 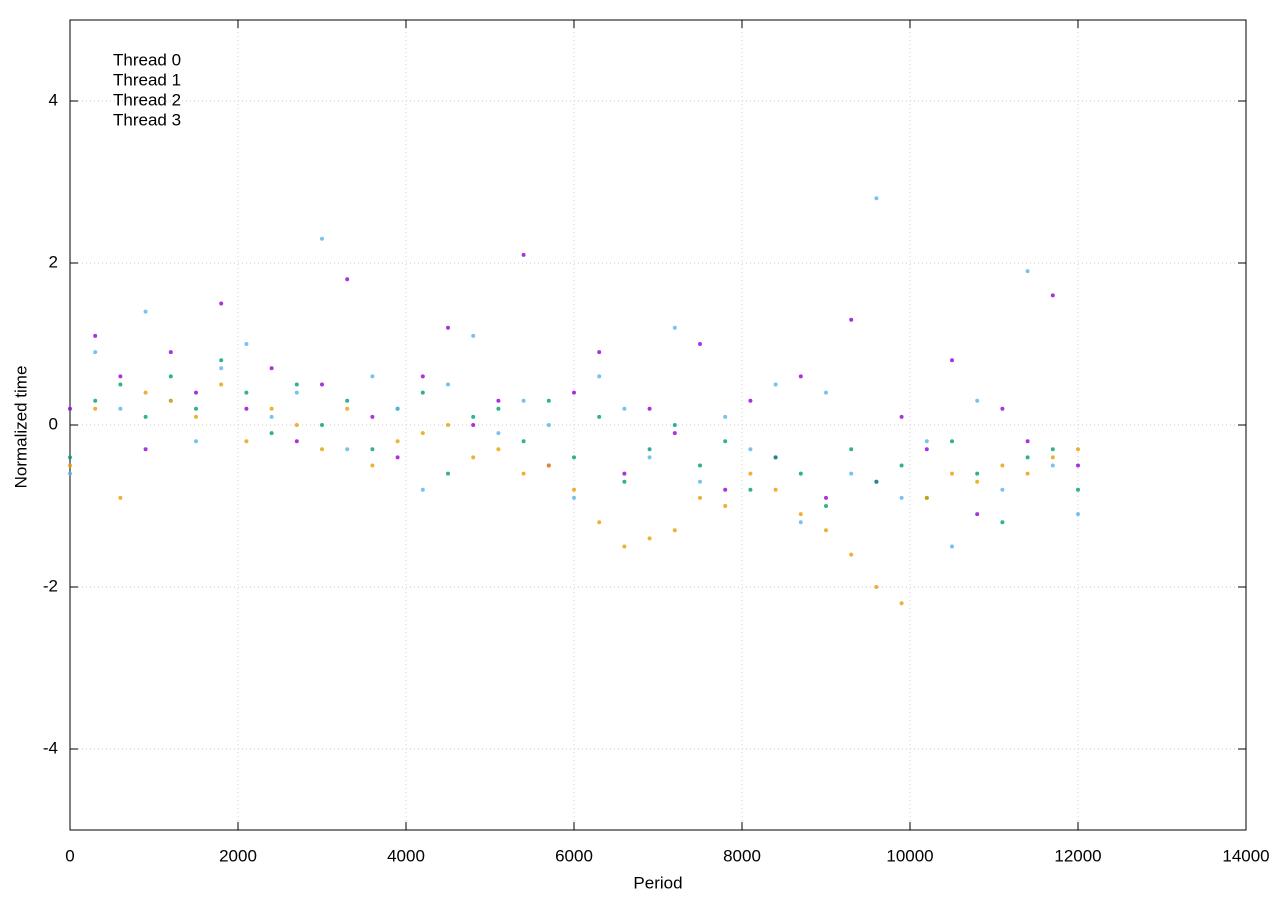 What do you see at coordinates (238, 855) in the screenshot?
I see `x-tick-label: 2000` at bounding box center [238, 855].